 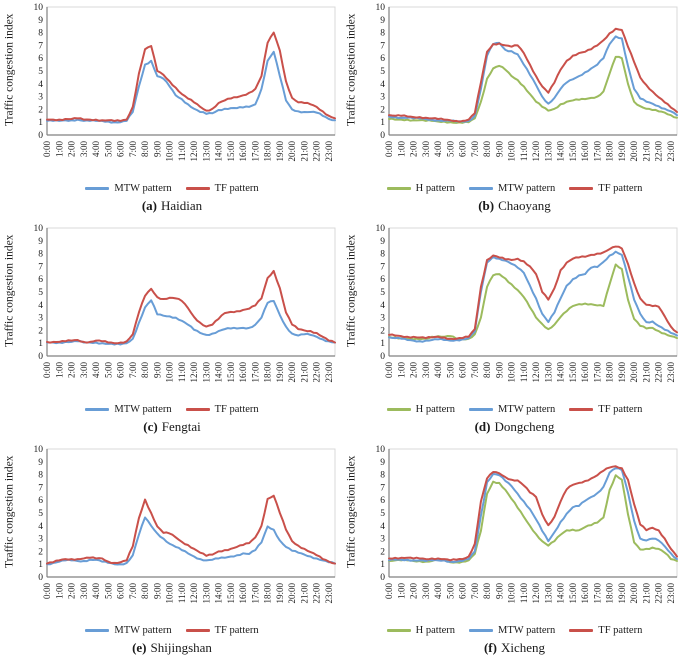 I want to click on x-tick-label: 12:00, so click(x=194, y=593).